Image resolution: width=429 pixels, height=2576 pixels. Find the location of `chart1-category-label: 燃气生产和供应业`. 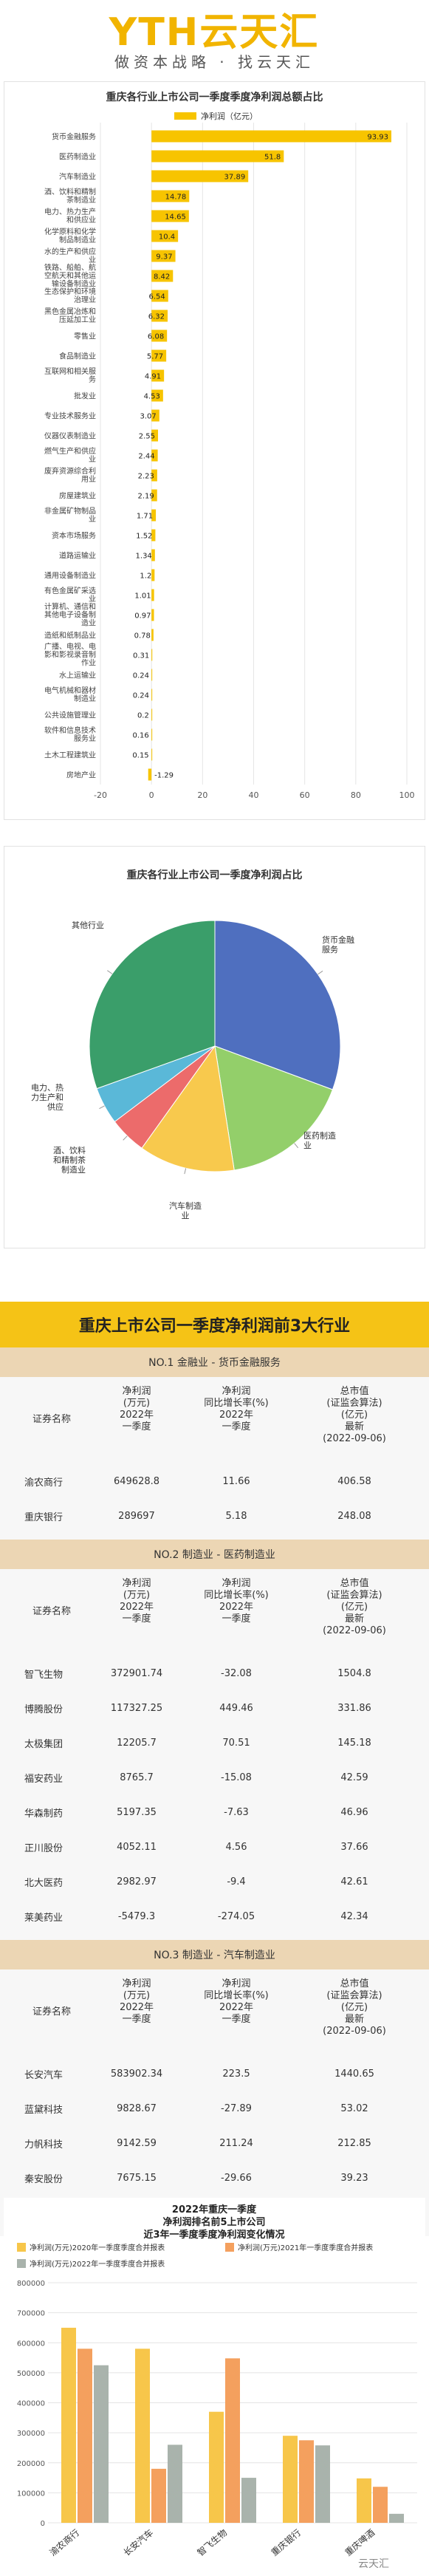

chart1-category-label: 燃气生产和供应业 is located at coordinates (70, 455).